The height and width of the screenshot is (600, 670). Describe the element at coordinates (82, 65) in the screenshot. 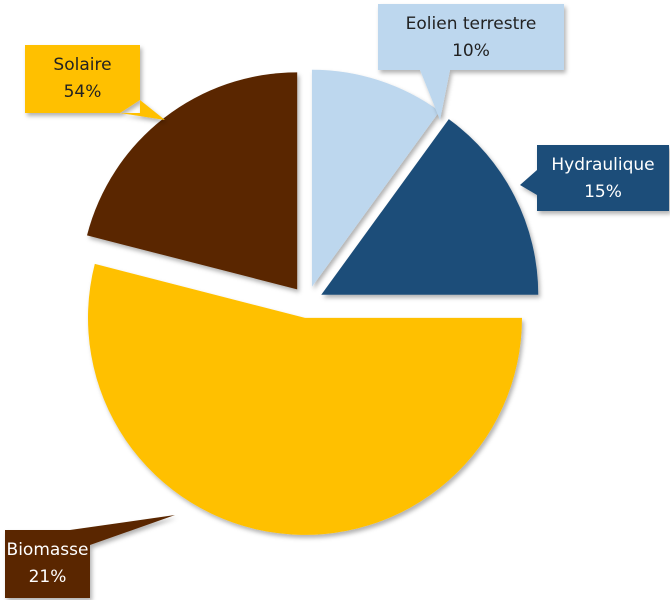

I see `category-label: Solaire` at that location.